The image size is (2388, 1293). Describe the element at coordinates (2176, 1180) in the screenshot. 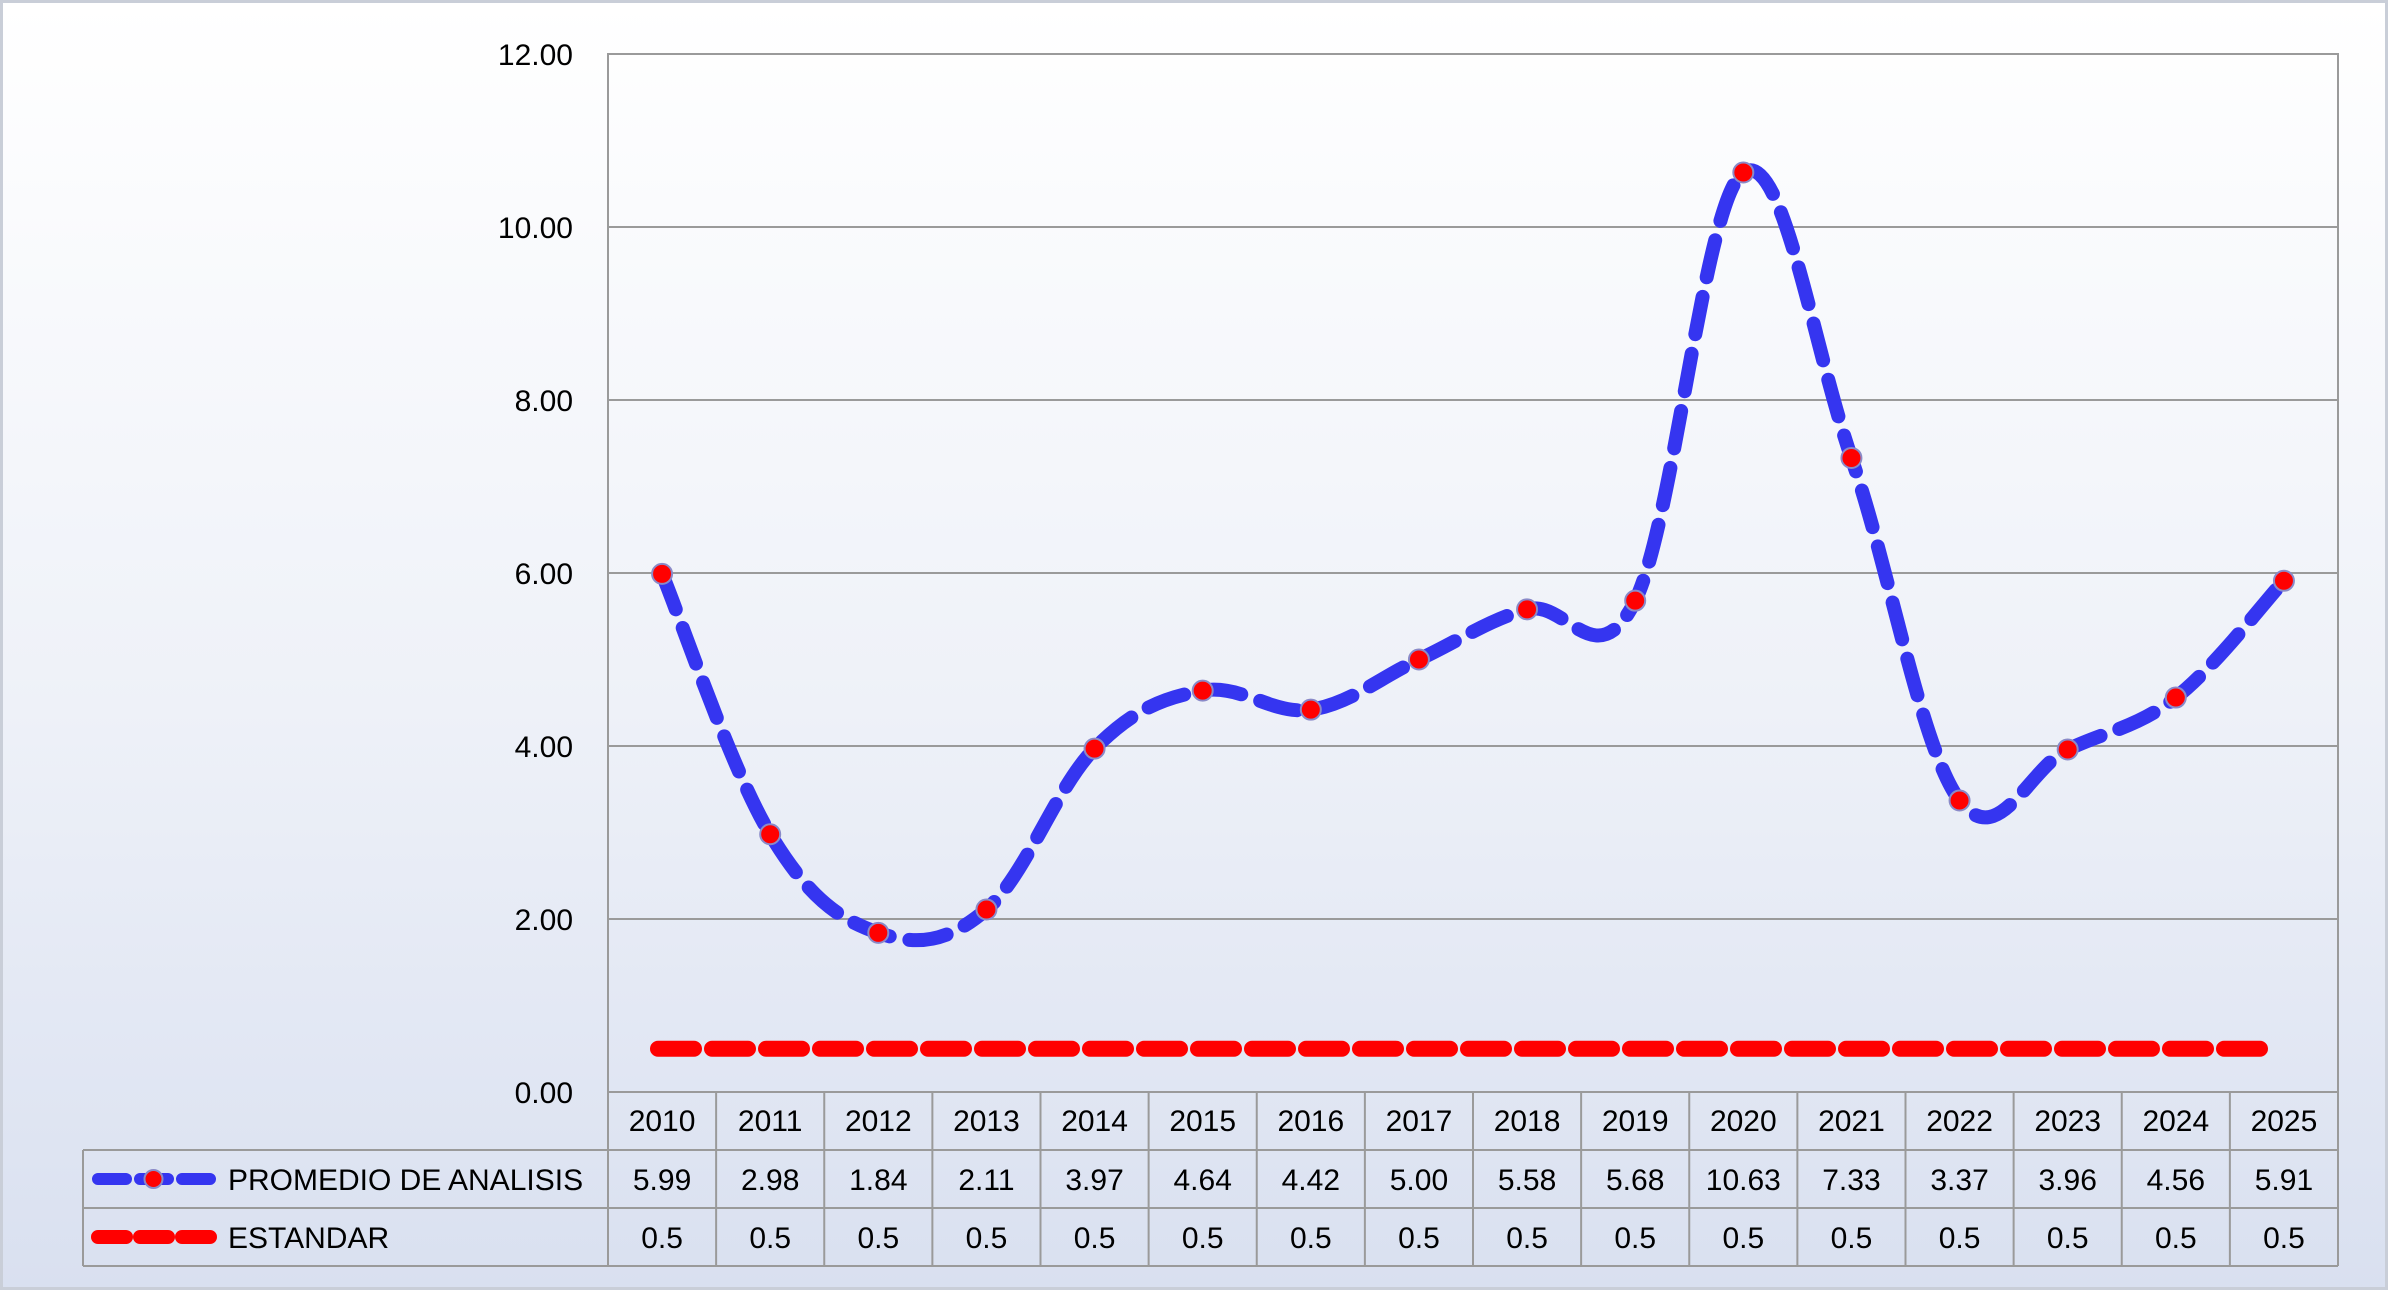

I see `table-cell-value: 4.56` at that location.